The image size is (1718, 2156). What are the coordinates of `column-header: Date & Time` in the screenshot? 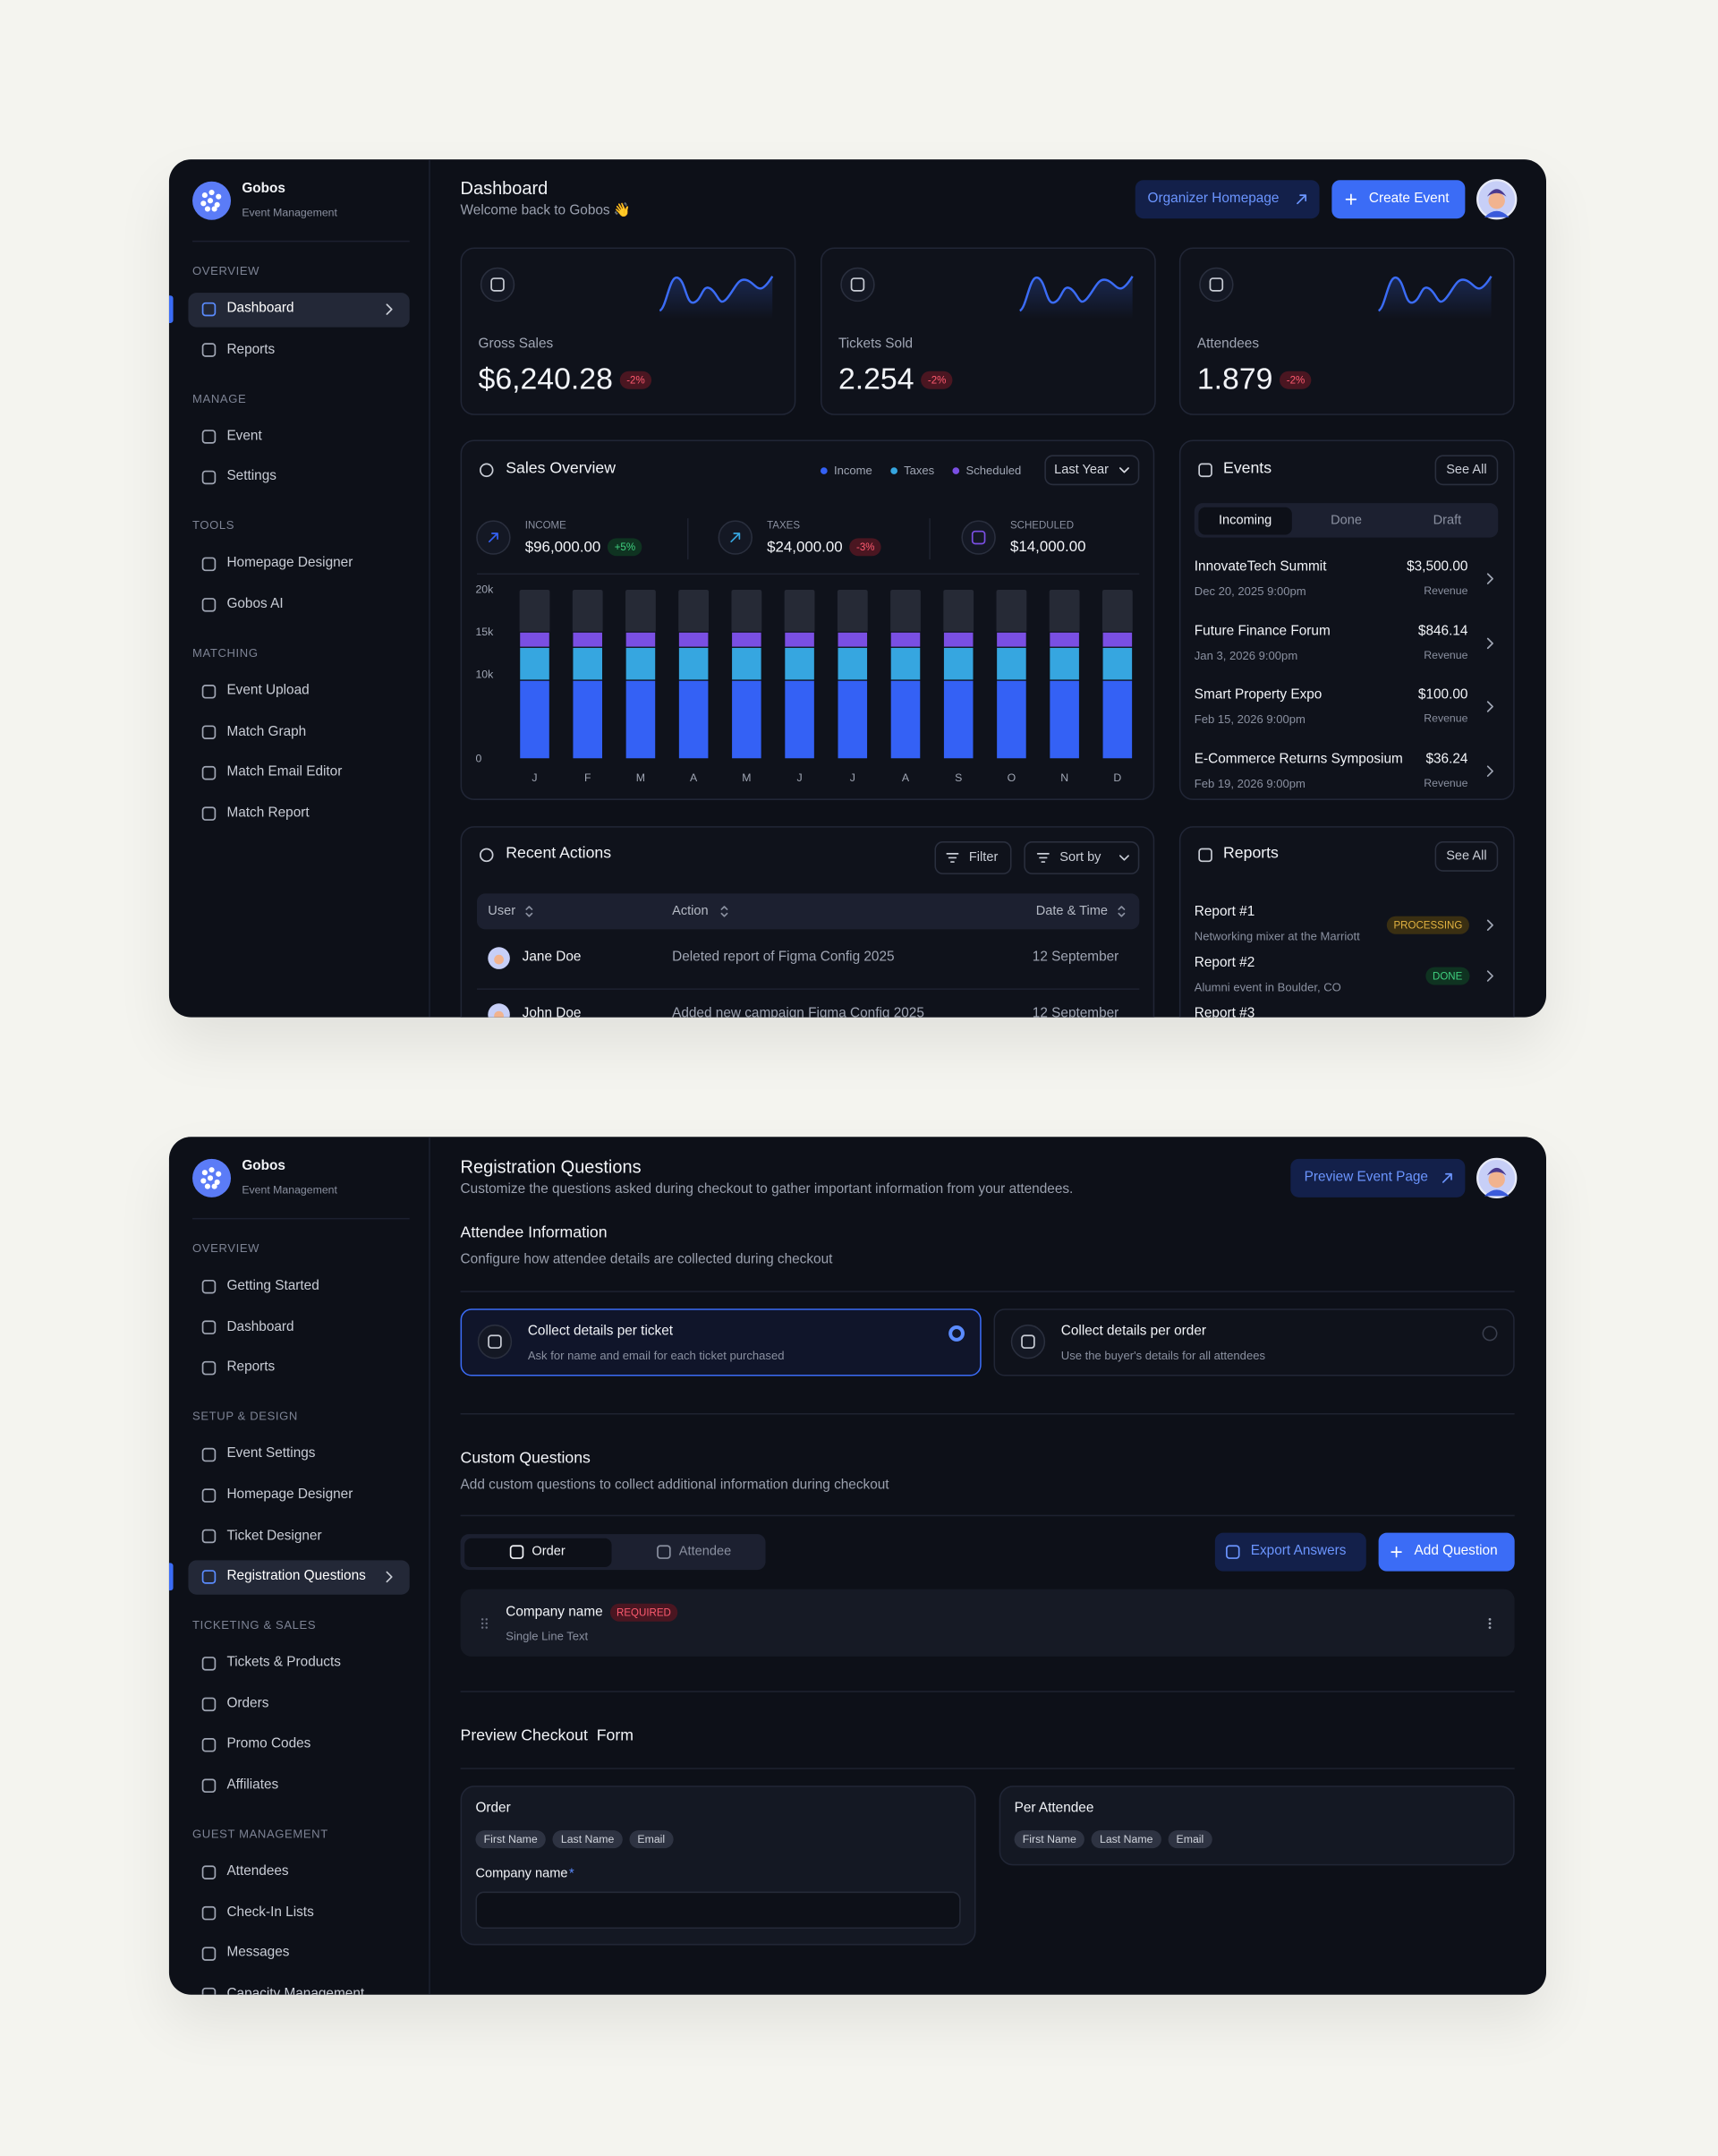 It's located at (1072, 911).